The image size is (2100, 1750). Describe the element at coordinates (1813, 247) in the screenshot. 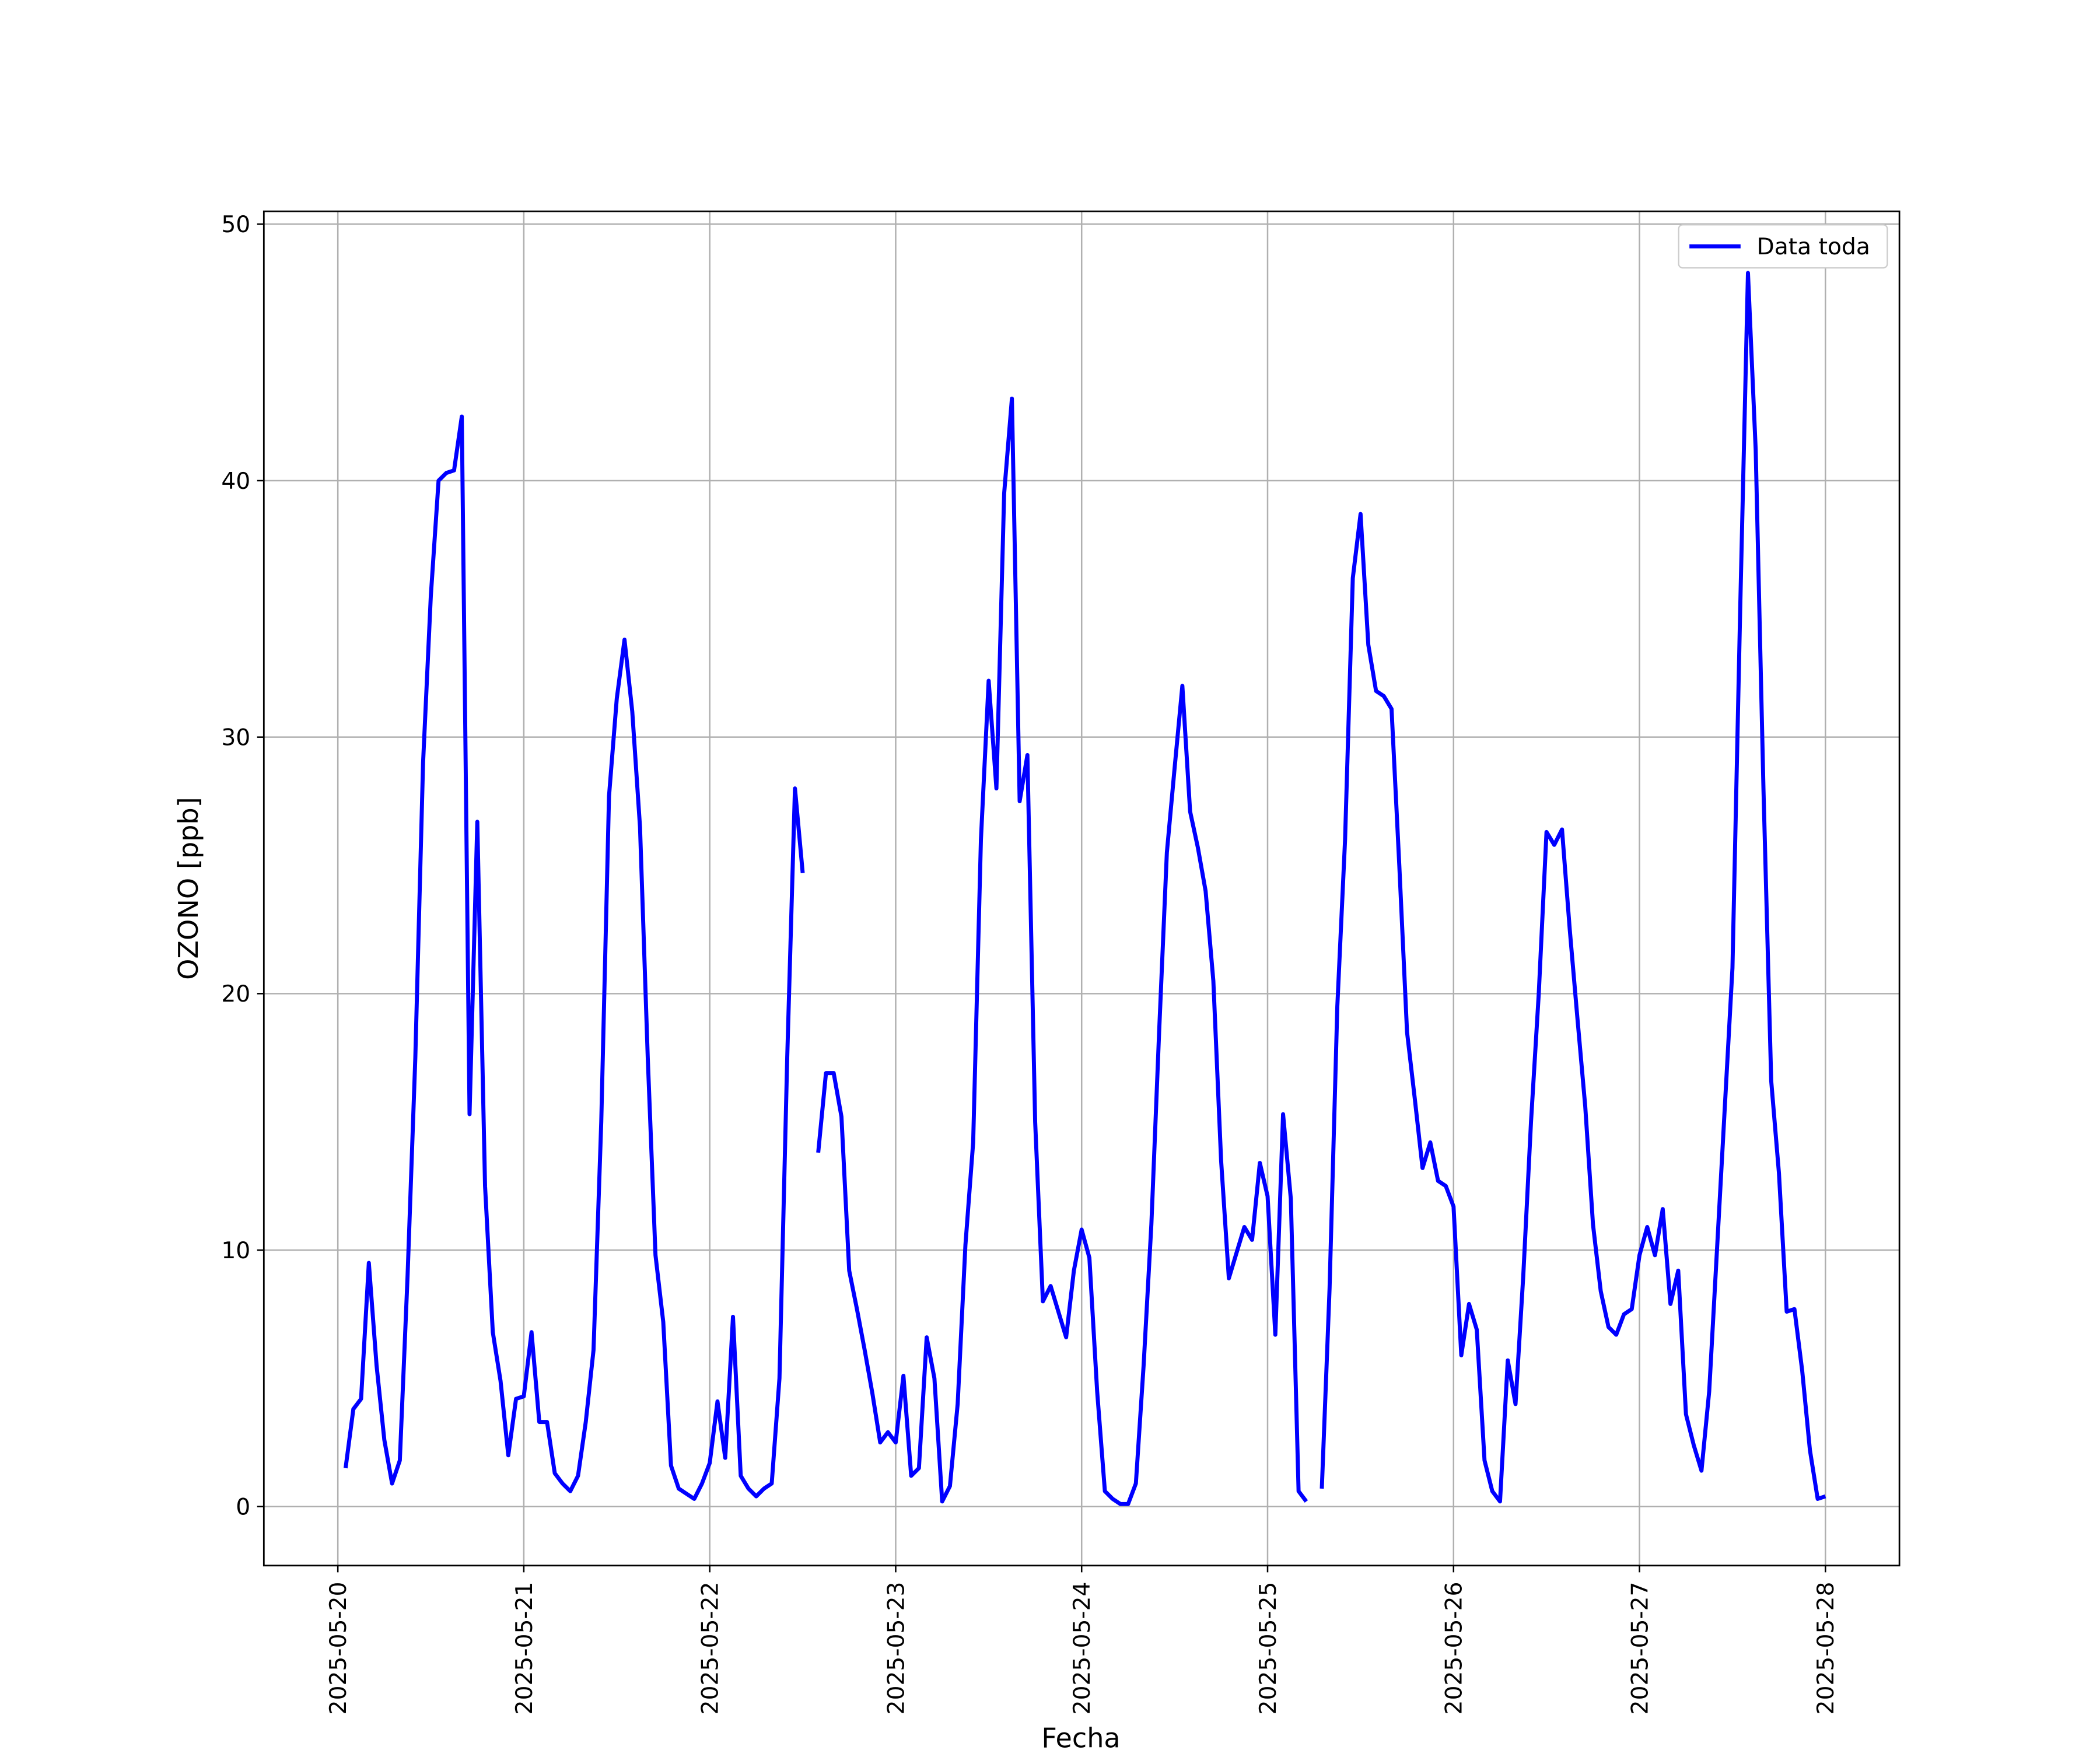

I see `legend-label: Data toda` at that location.